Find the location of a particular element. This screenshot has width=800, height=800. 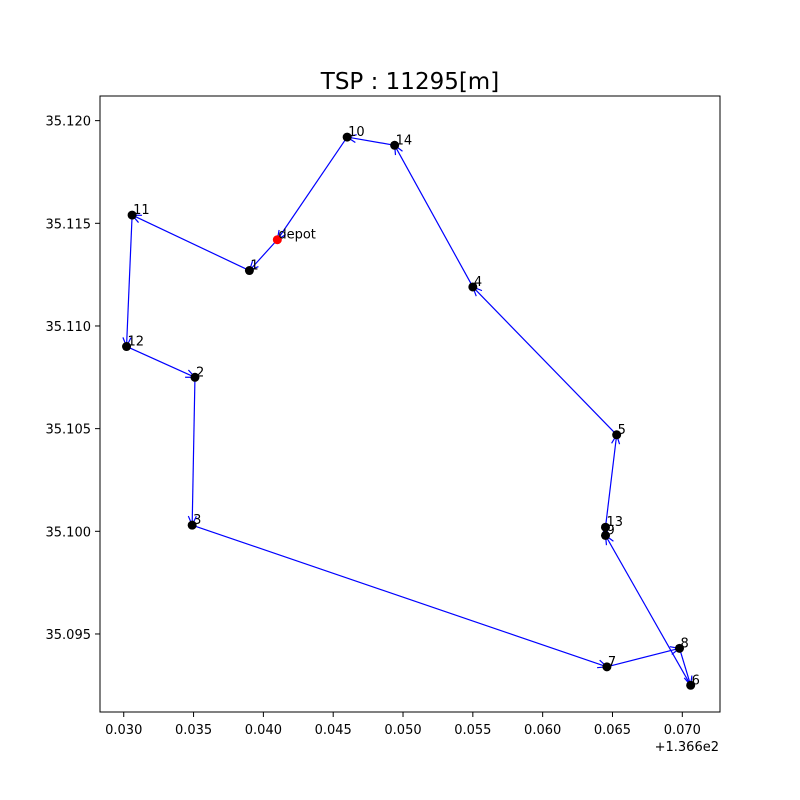

x-tick-label: 0.070 is located at coordinates (682, 730).